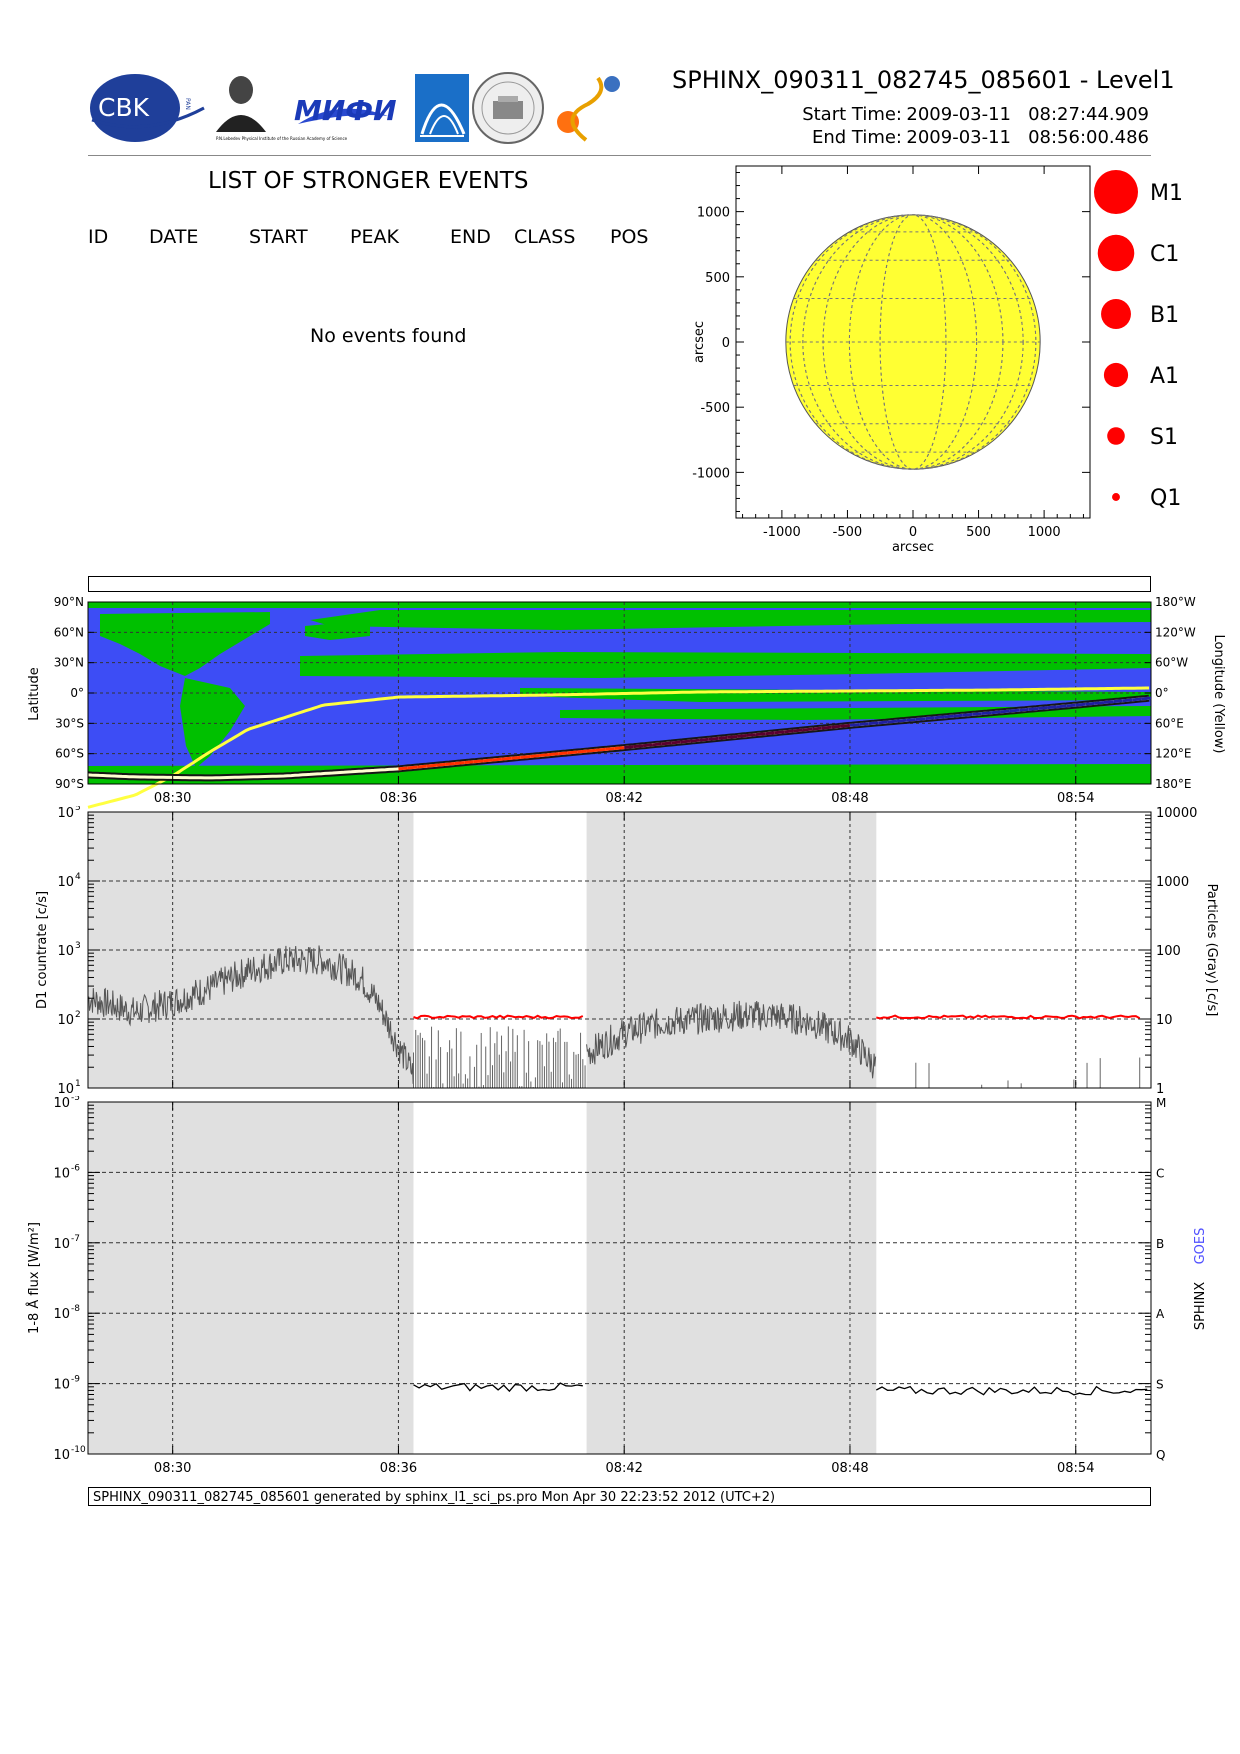  What do you see at coordinates (731, 1278) in the screenshot?
I see `eclipse-band` at bounding box center [731, 1278].